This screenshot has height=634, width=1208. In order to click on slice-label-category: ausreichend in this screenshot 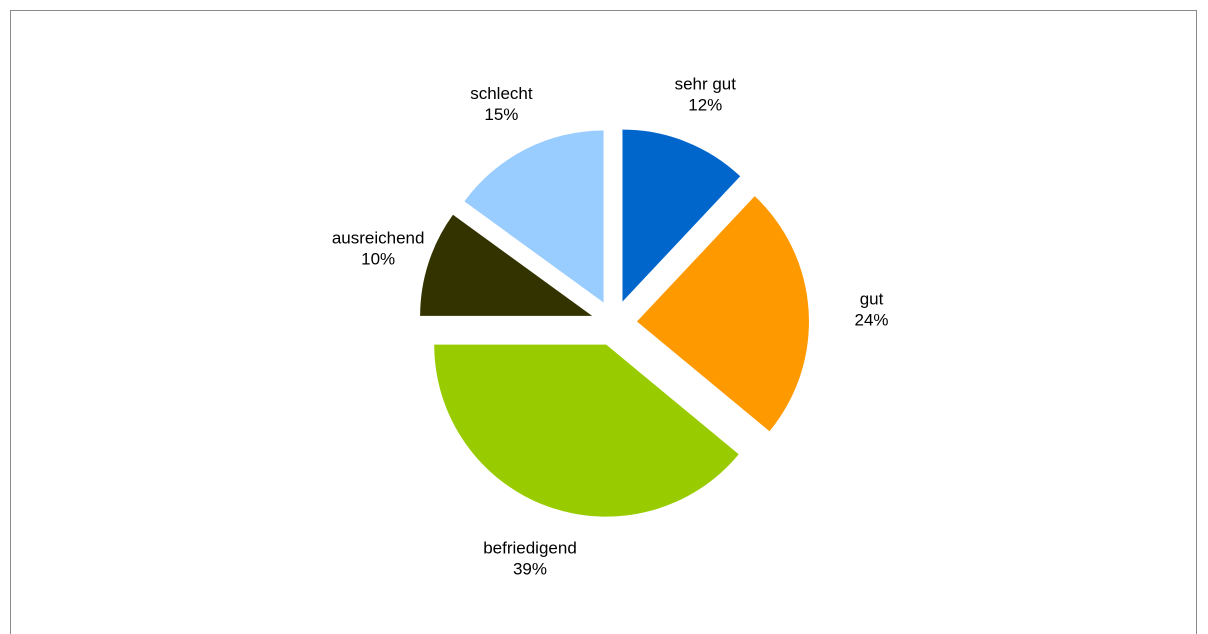, I will do `click(378, 237)`.